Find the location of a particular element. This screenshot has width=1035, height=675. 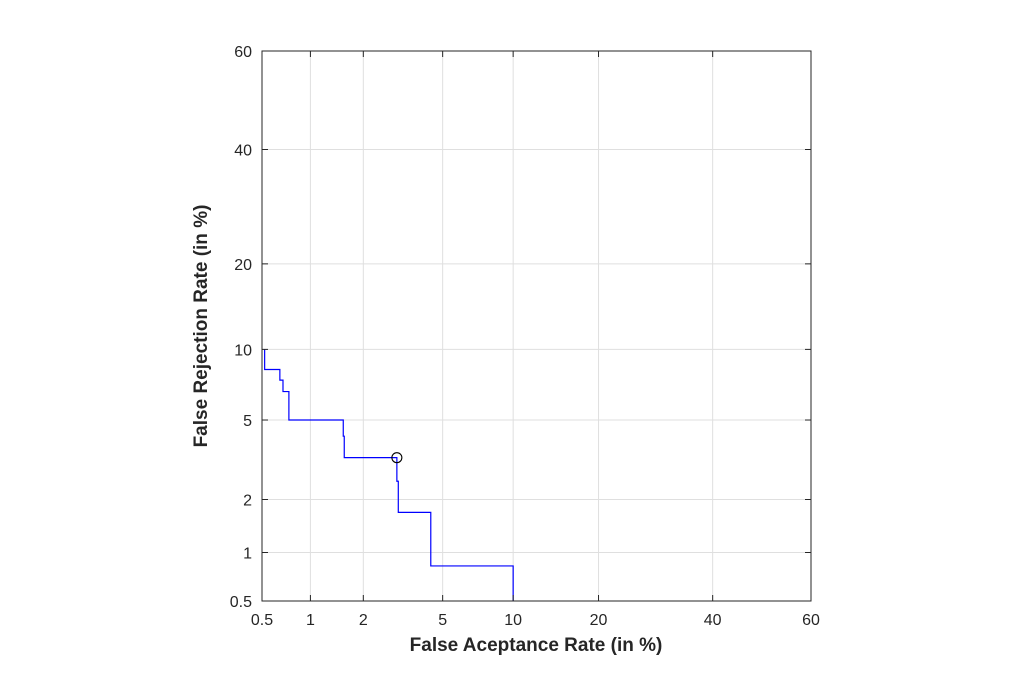

x-tick-label: 0.5 is located at coordinates (262, 620).